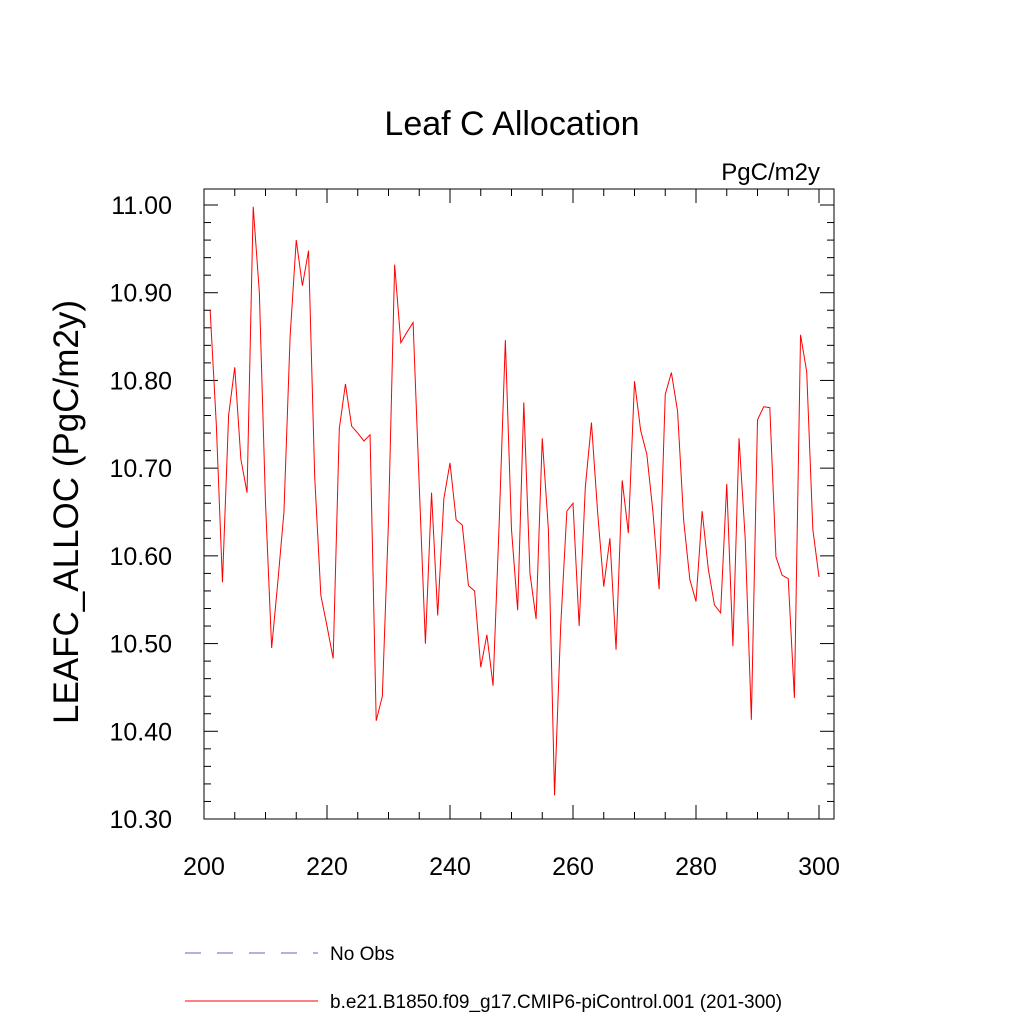 The width and height of the screenshot is (1024, 1024). I want to click on x-axis-tick-labels: 200 220 240 260 280 300, so click(511, 867).